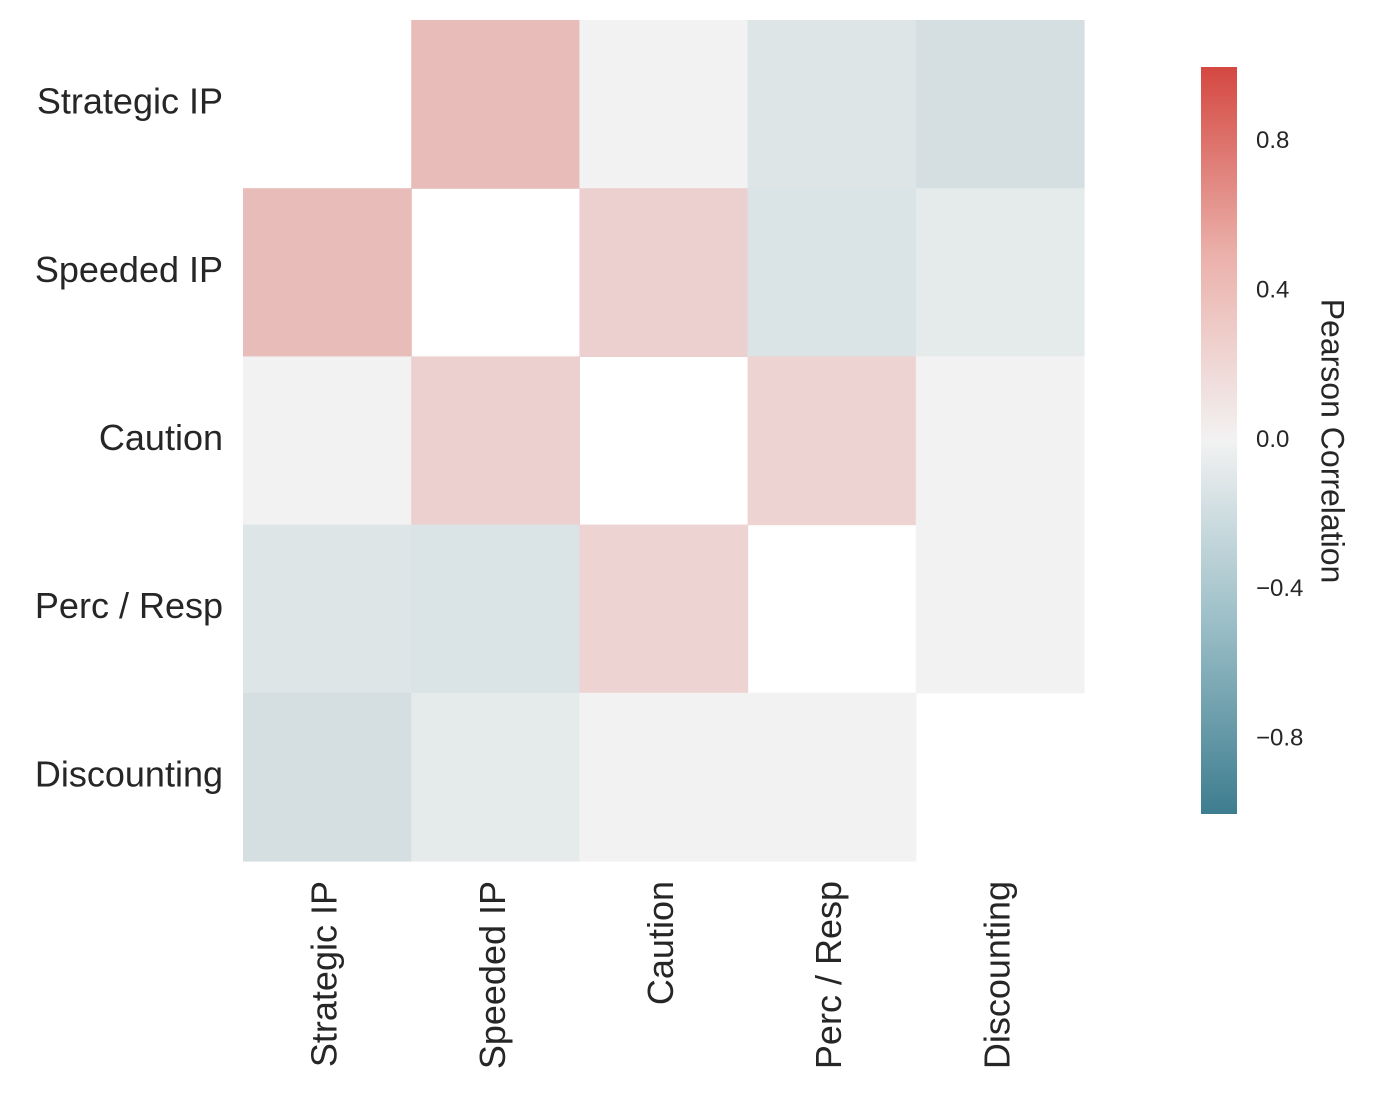  What do you see at coordinates (1272, 140) in the screenshot?
I see `colorbar-tick-label: 0.8` at bounding box center [1272, 140].